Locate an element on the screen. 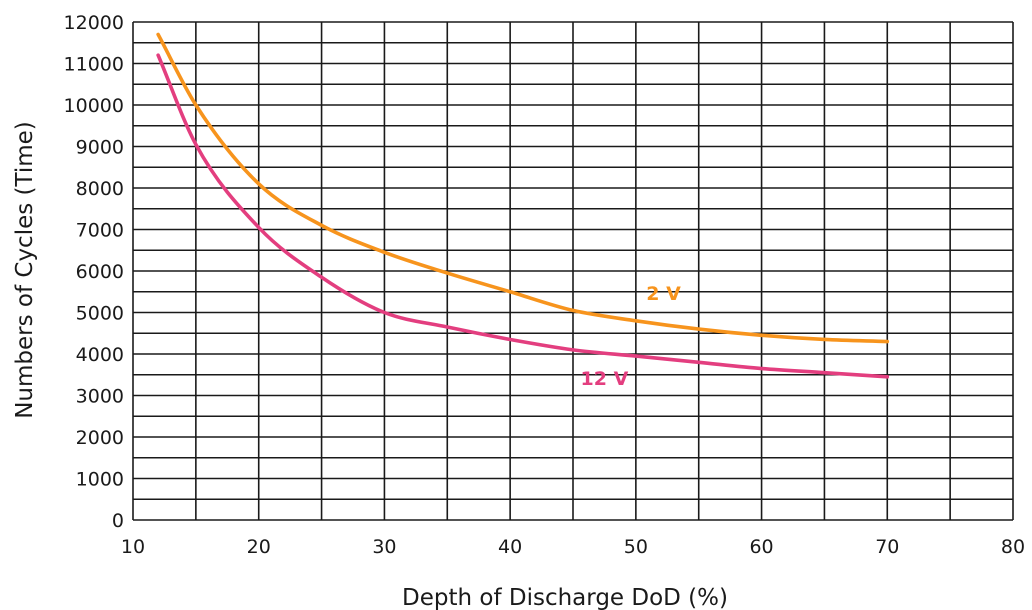  x-tick-label: 20 is located at coordinates (259, 547).